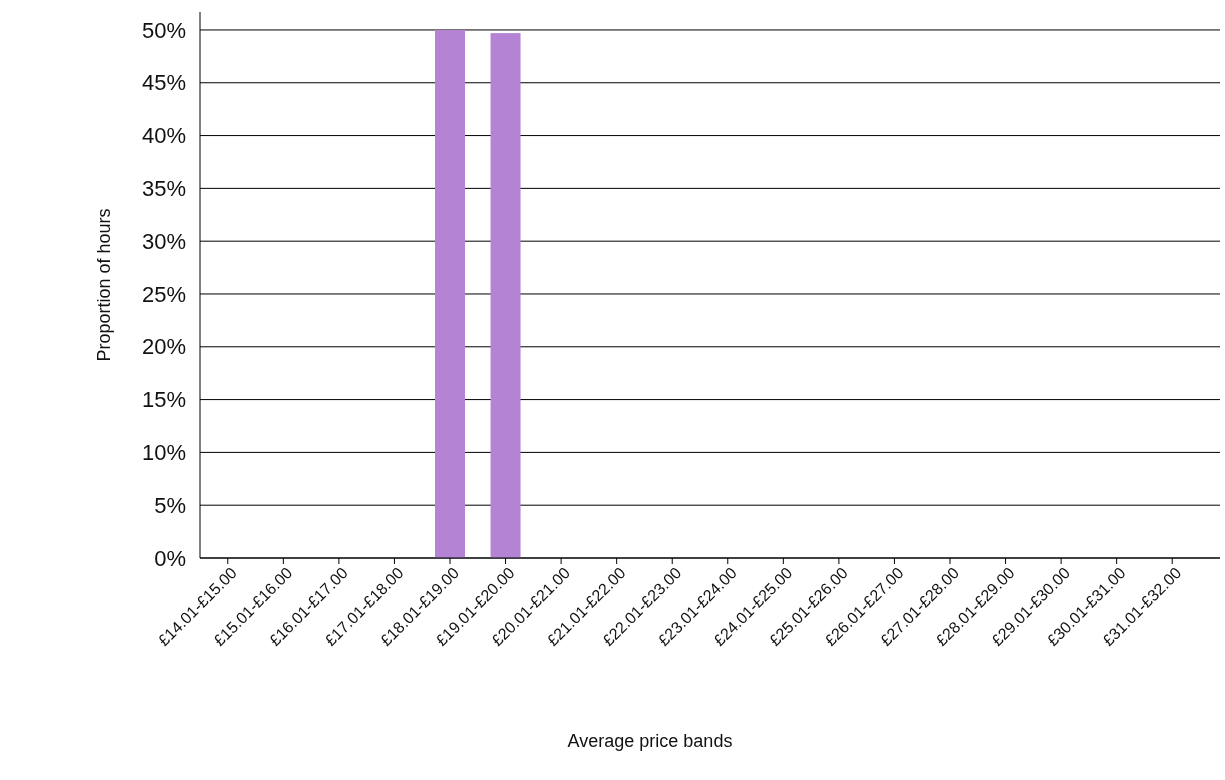 The width and height of the screenshot is (1225, 780). What do you see at coordinates (650, 741) in the screenshot?
I see `x-axis-title: Average price bands` at bounding box center [650, 741].